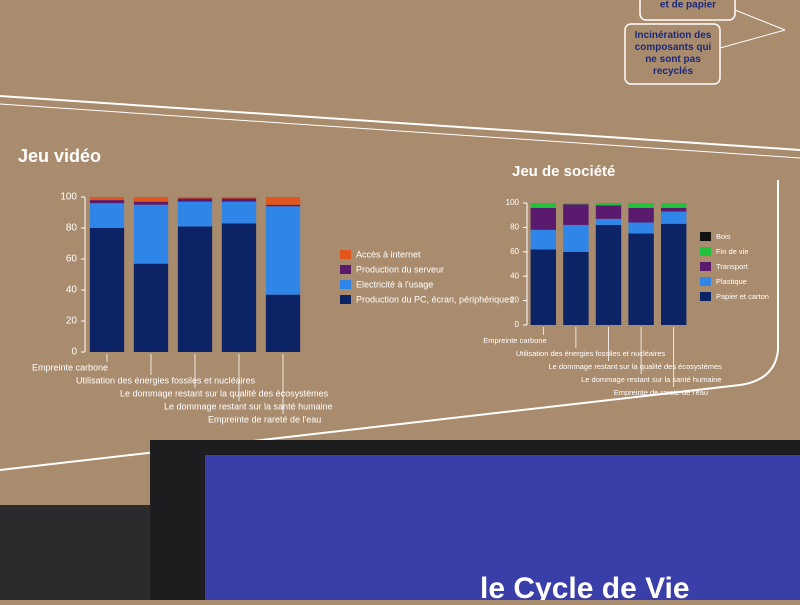 This screenshot has width=800, height=605. What do you see at coordinates (400, 269) in the screenshot?
I see `legend-label: Production du serveur` at bounding box center [400, 269].